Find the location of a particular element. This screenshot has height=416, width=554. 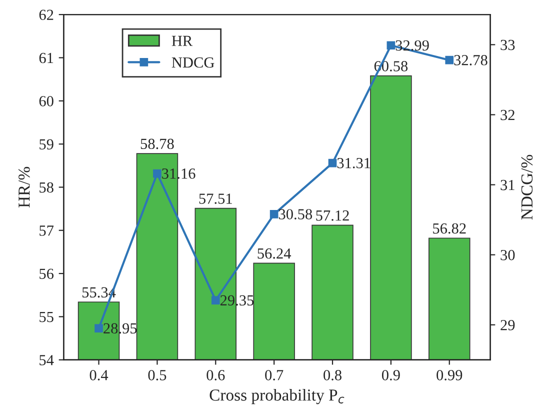

y-tick-label: 59 is located at coordinates (47, 144).